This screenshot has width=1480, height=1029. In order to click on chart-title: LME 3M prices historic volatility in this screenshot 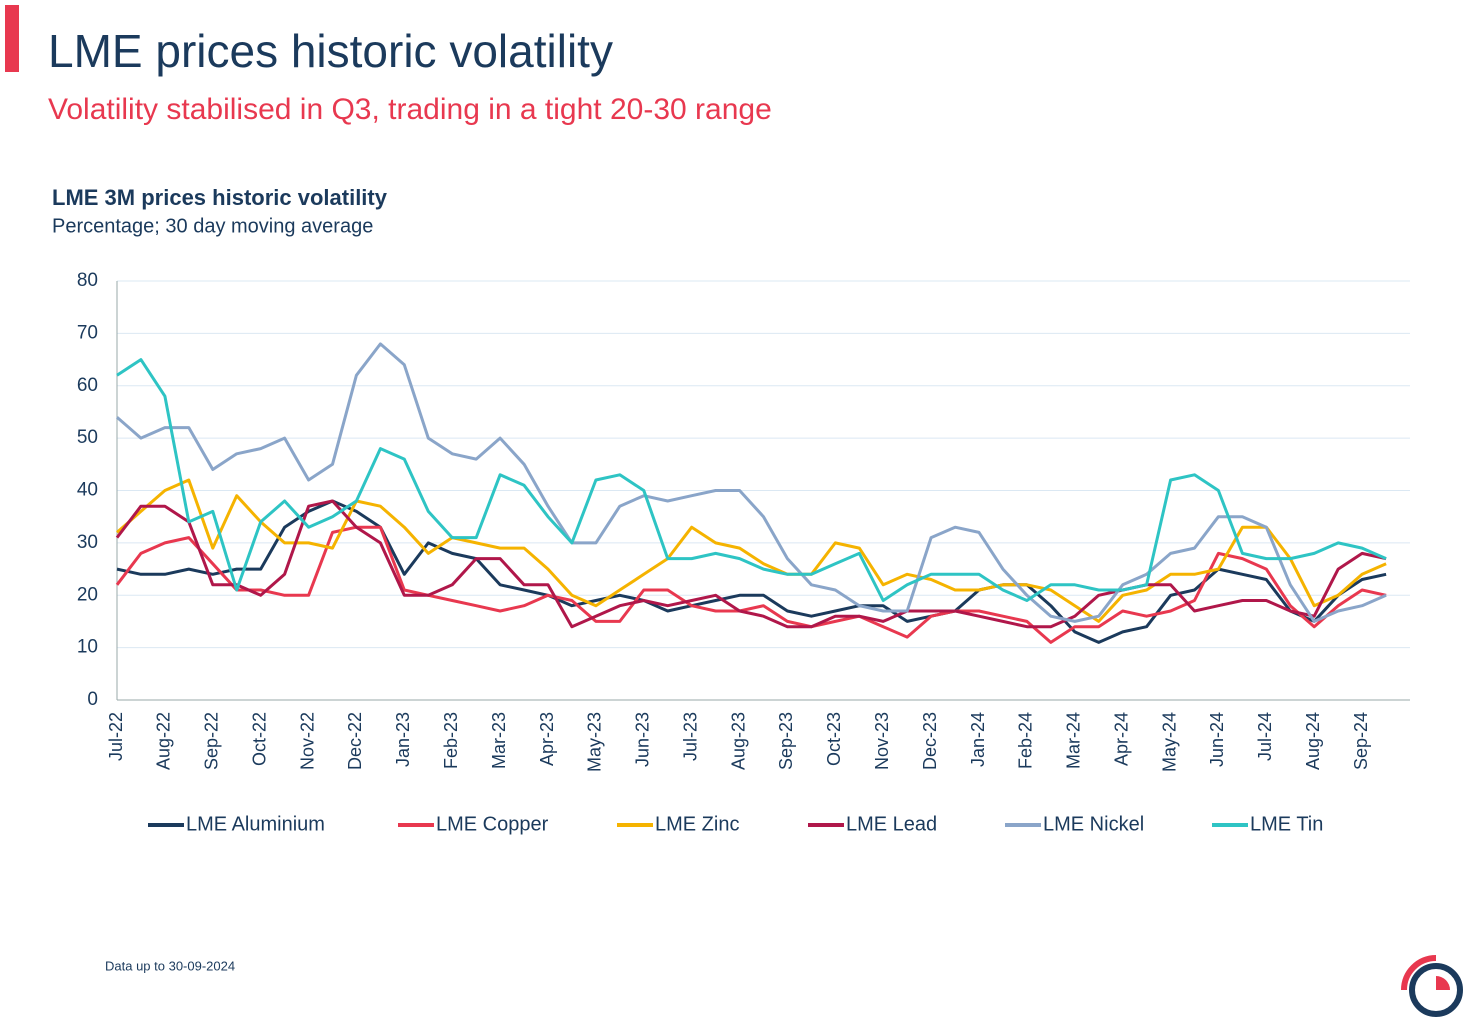, I will do `click(220, 197)`.